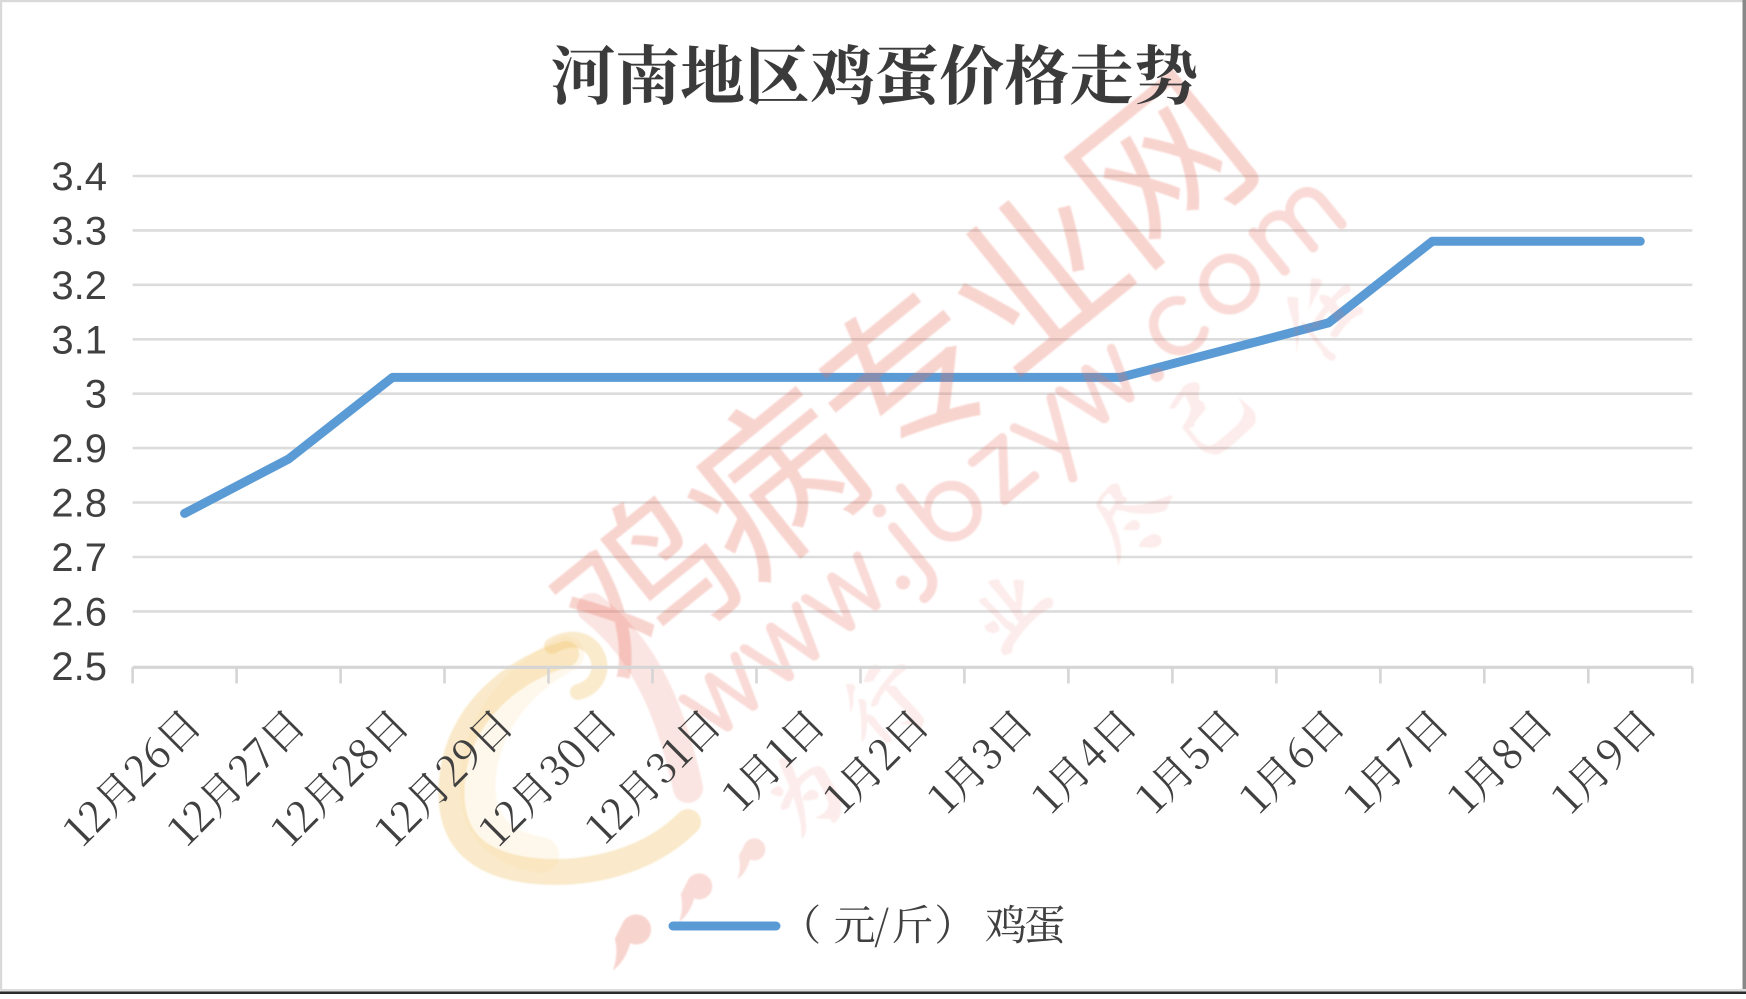  Describe the element at coordinates (96, 395) in the screenshot. I see `svg-text: 3` at that location.